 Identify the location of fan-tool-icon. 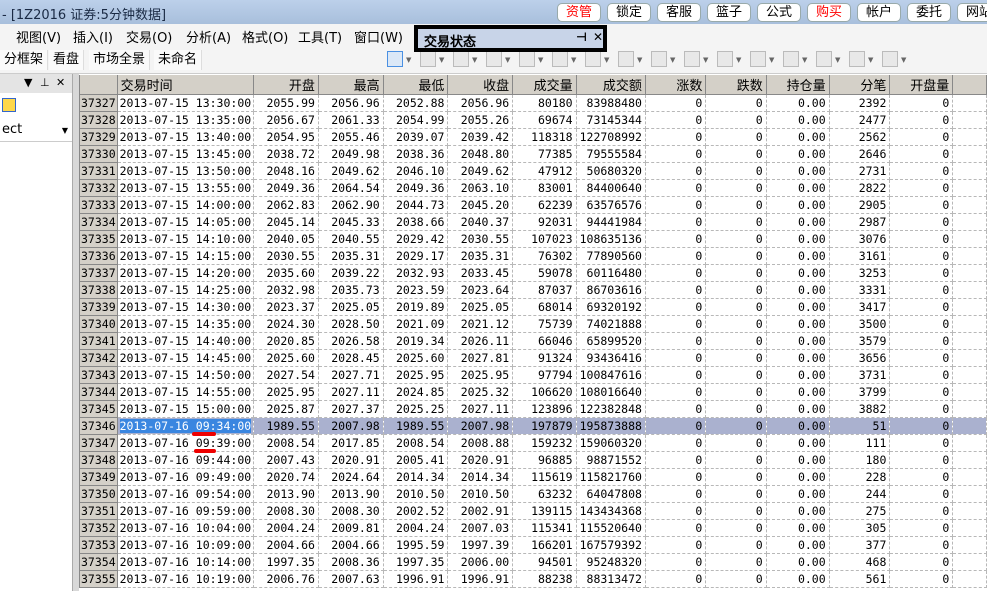
(593, 59).